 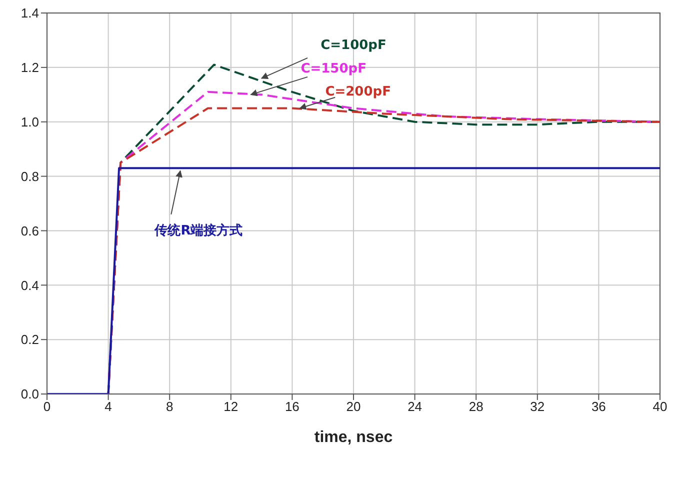 What do you see at coordinates (292, 406) in the screenshot?
I see `x-tick-label: 16` at bounding box center [292, 406].